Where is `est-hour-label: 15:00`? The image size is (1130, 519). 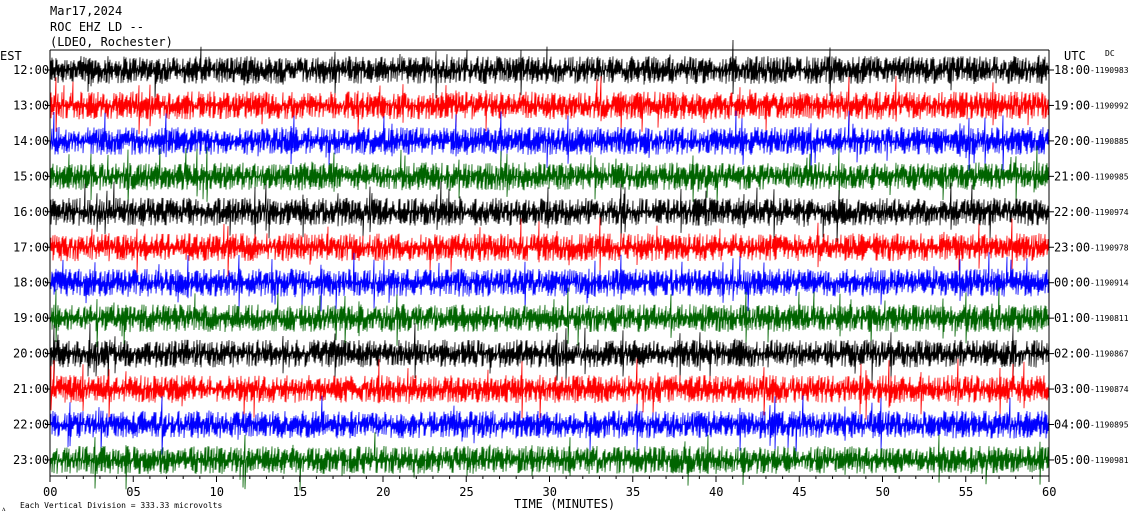 est-hour-label: 15:00 is located at coordinates (31, 176).